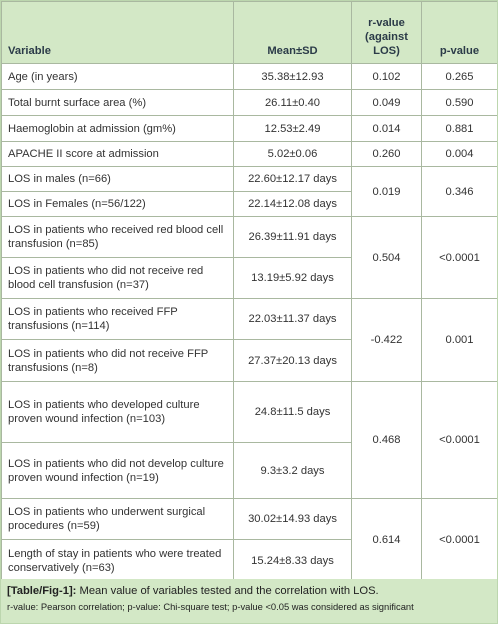 Image resolution: width=498 pixels, height=624 pixels. I want to click on p-value-cell: 0.004, so click(459, 154).